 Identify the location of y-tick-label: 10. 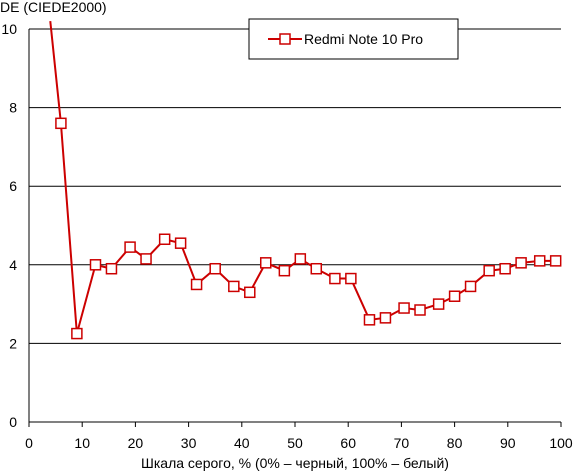
(9, 29).